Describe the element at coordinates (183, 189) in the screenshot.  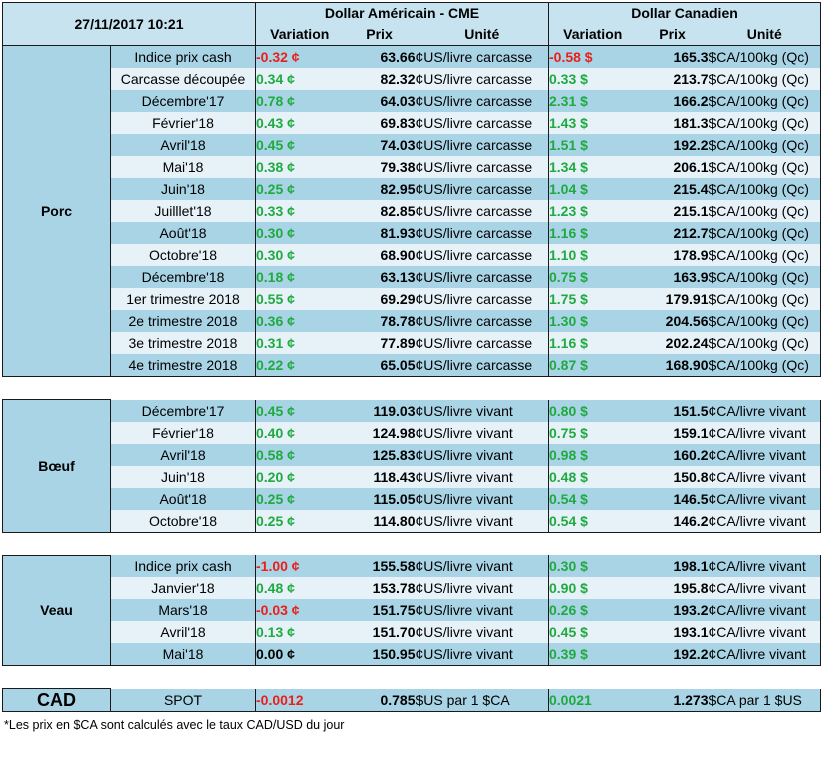
I see `row-label: Juin'18` at that location.